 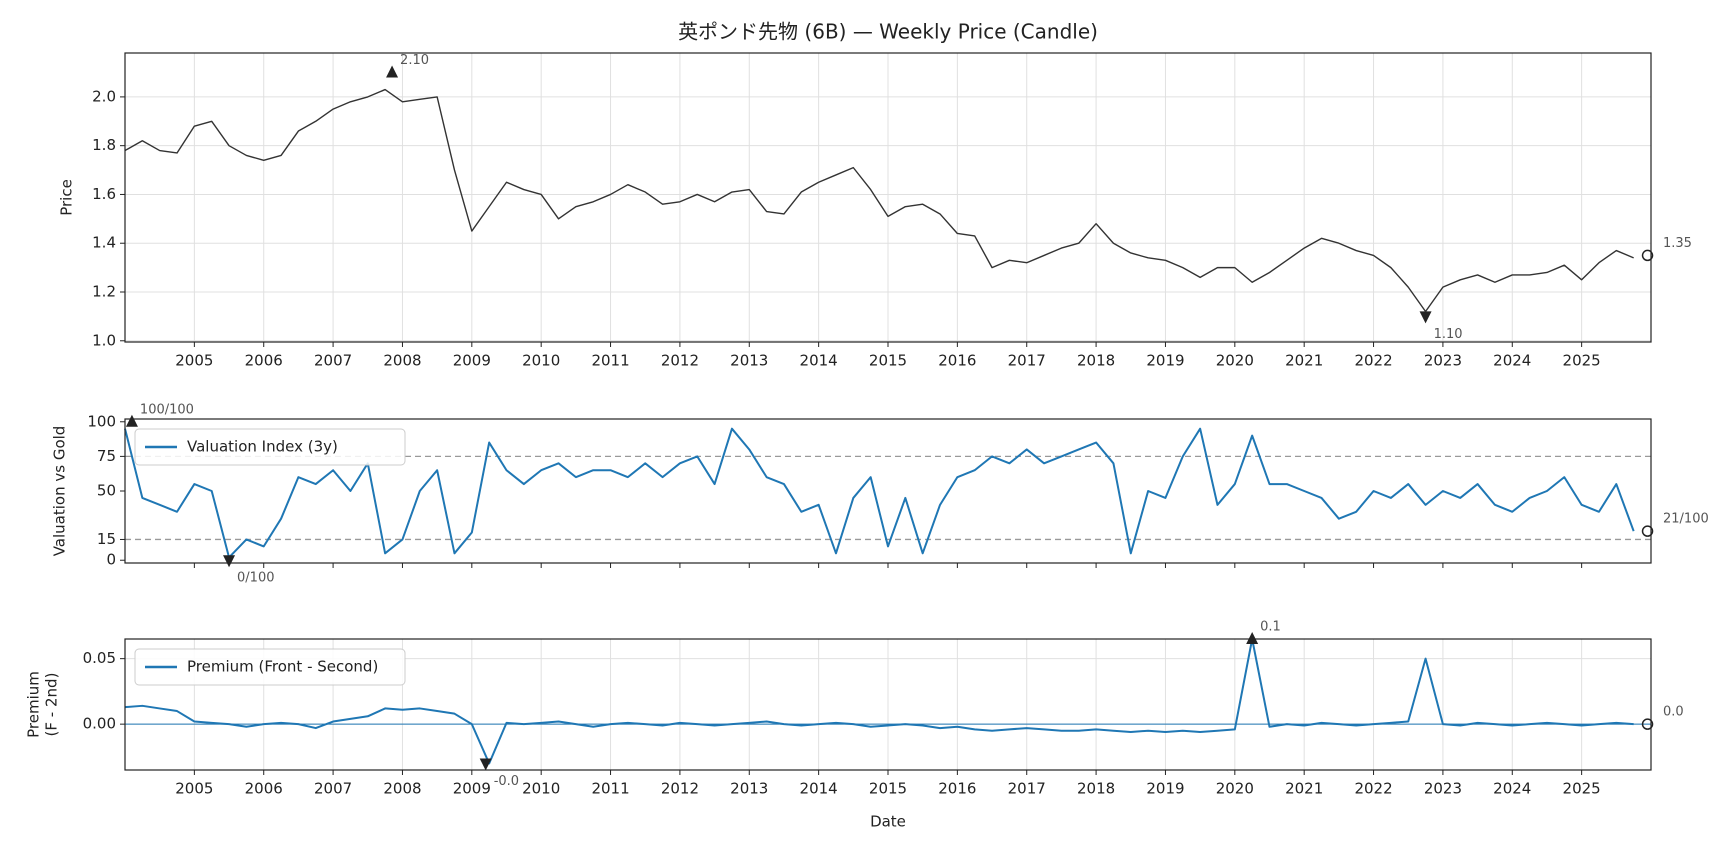 I want to click on y-tick-label: 1.0, so click(x=104, y=340).